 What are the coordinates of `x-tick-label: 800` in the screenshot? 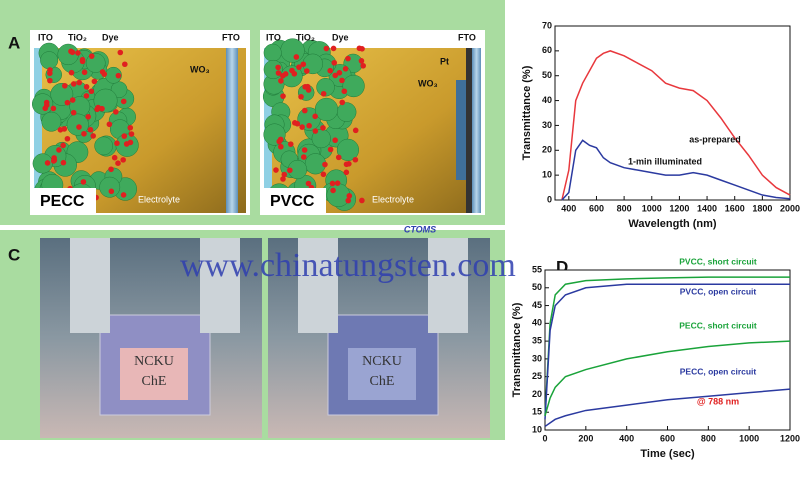 It's located at (708, 438).